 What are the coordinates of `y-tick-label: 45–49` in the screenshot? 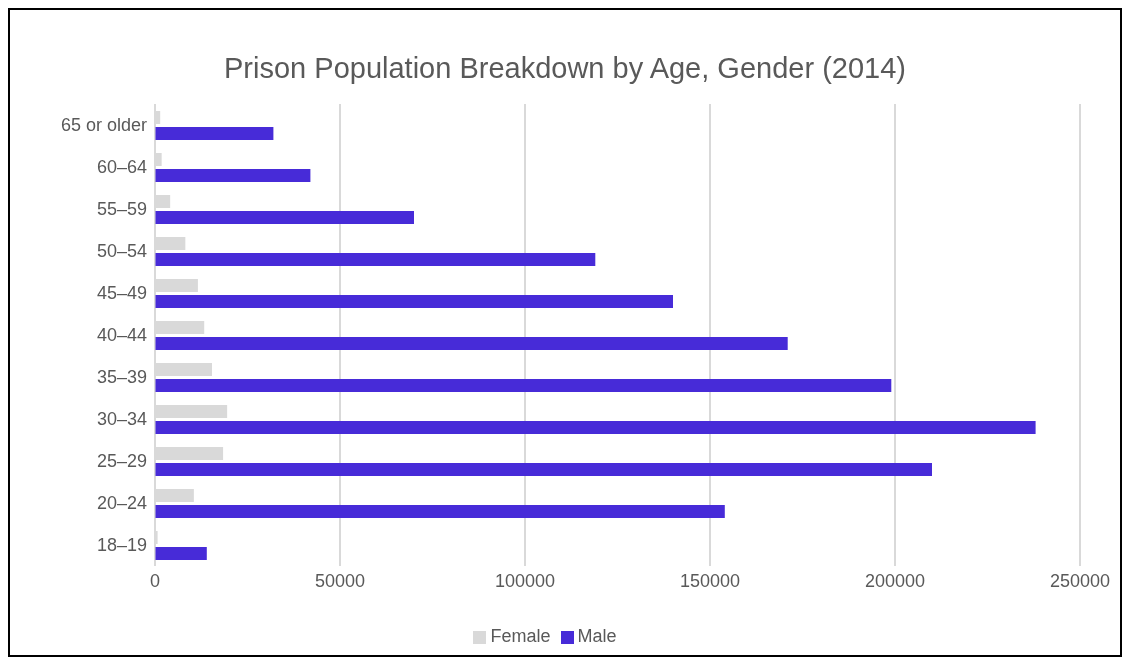 It's located at (121, 293).